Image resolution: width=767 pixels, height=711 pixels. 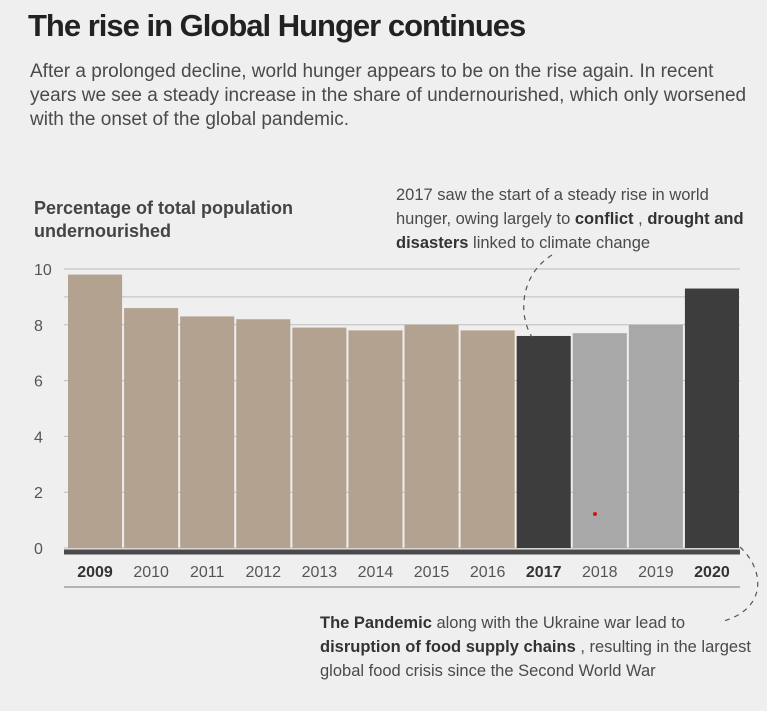 What do you see at coordinates (376, 572) in the screenshot?
I see `x-tick-label-2014: 2014` at bounding box center [376, 572].